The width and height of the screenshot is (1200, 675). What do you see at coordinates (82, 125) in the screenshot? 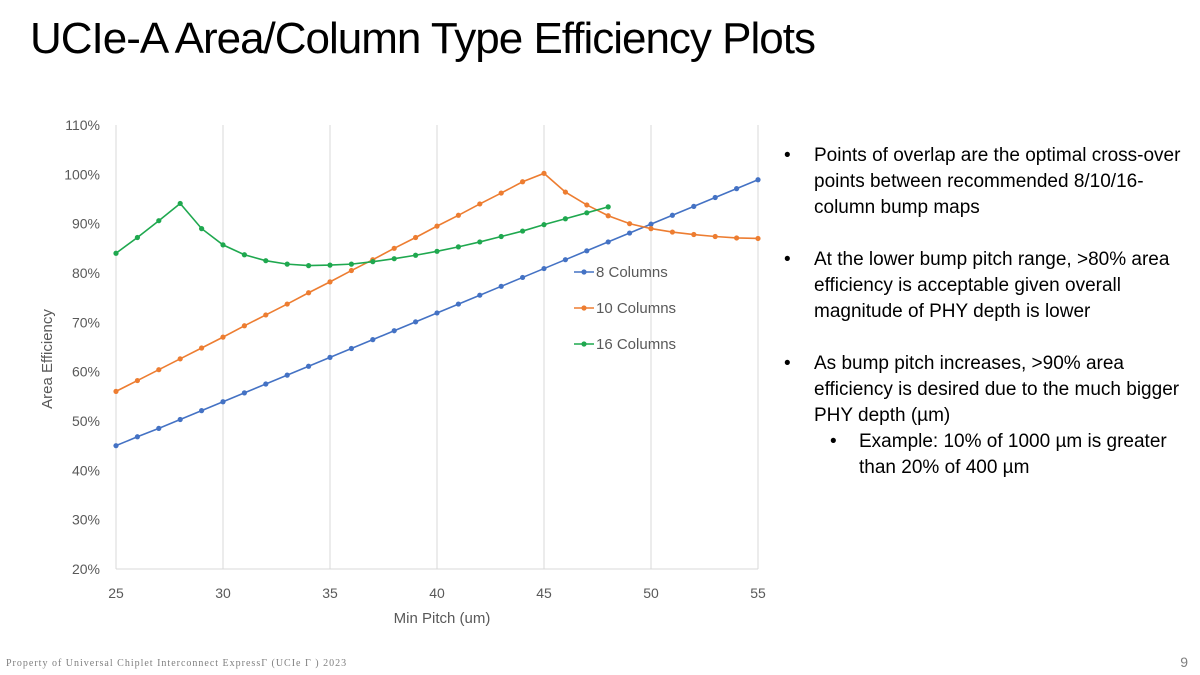
I see `y-tick-label: 110%` at bounding box center [82, 125].